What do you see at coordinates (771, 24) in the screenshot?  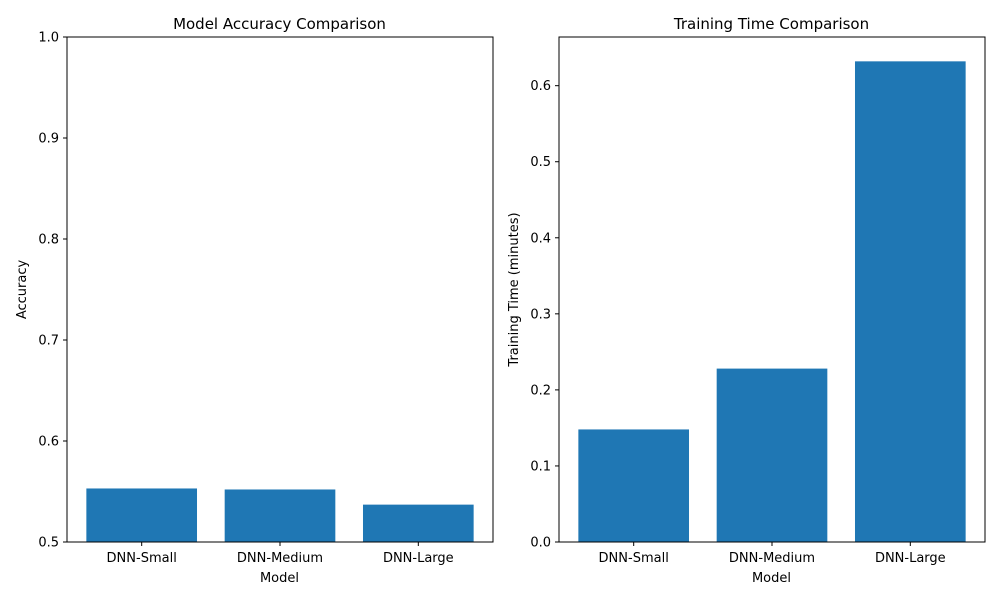 I see `chart-title: Training Time Comparison` at bounding box center [771, 24].